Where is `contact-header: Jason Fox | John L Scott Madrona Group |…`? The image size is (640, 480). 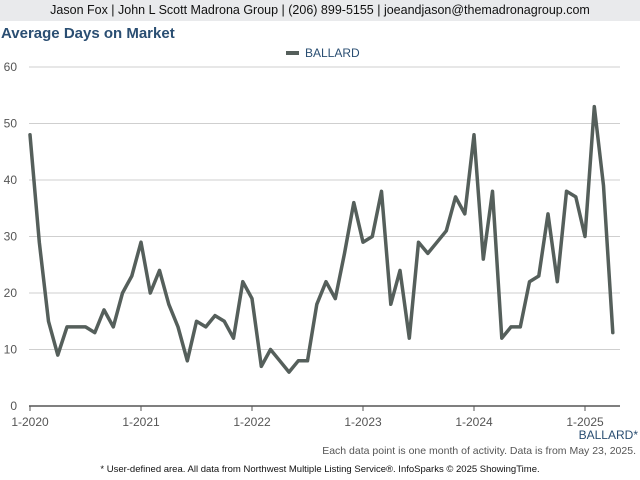
contact-header: Jason Fox | John L Scott Madrona Group |… is located at coordinates (320, 10).